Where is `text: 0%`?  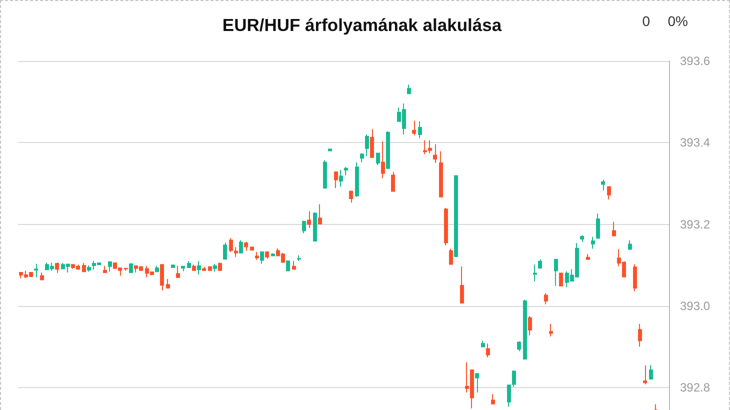
text: 0% is located at coordinates (678, 21).